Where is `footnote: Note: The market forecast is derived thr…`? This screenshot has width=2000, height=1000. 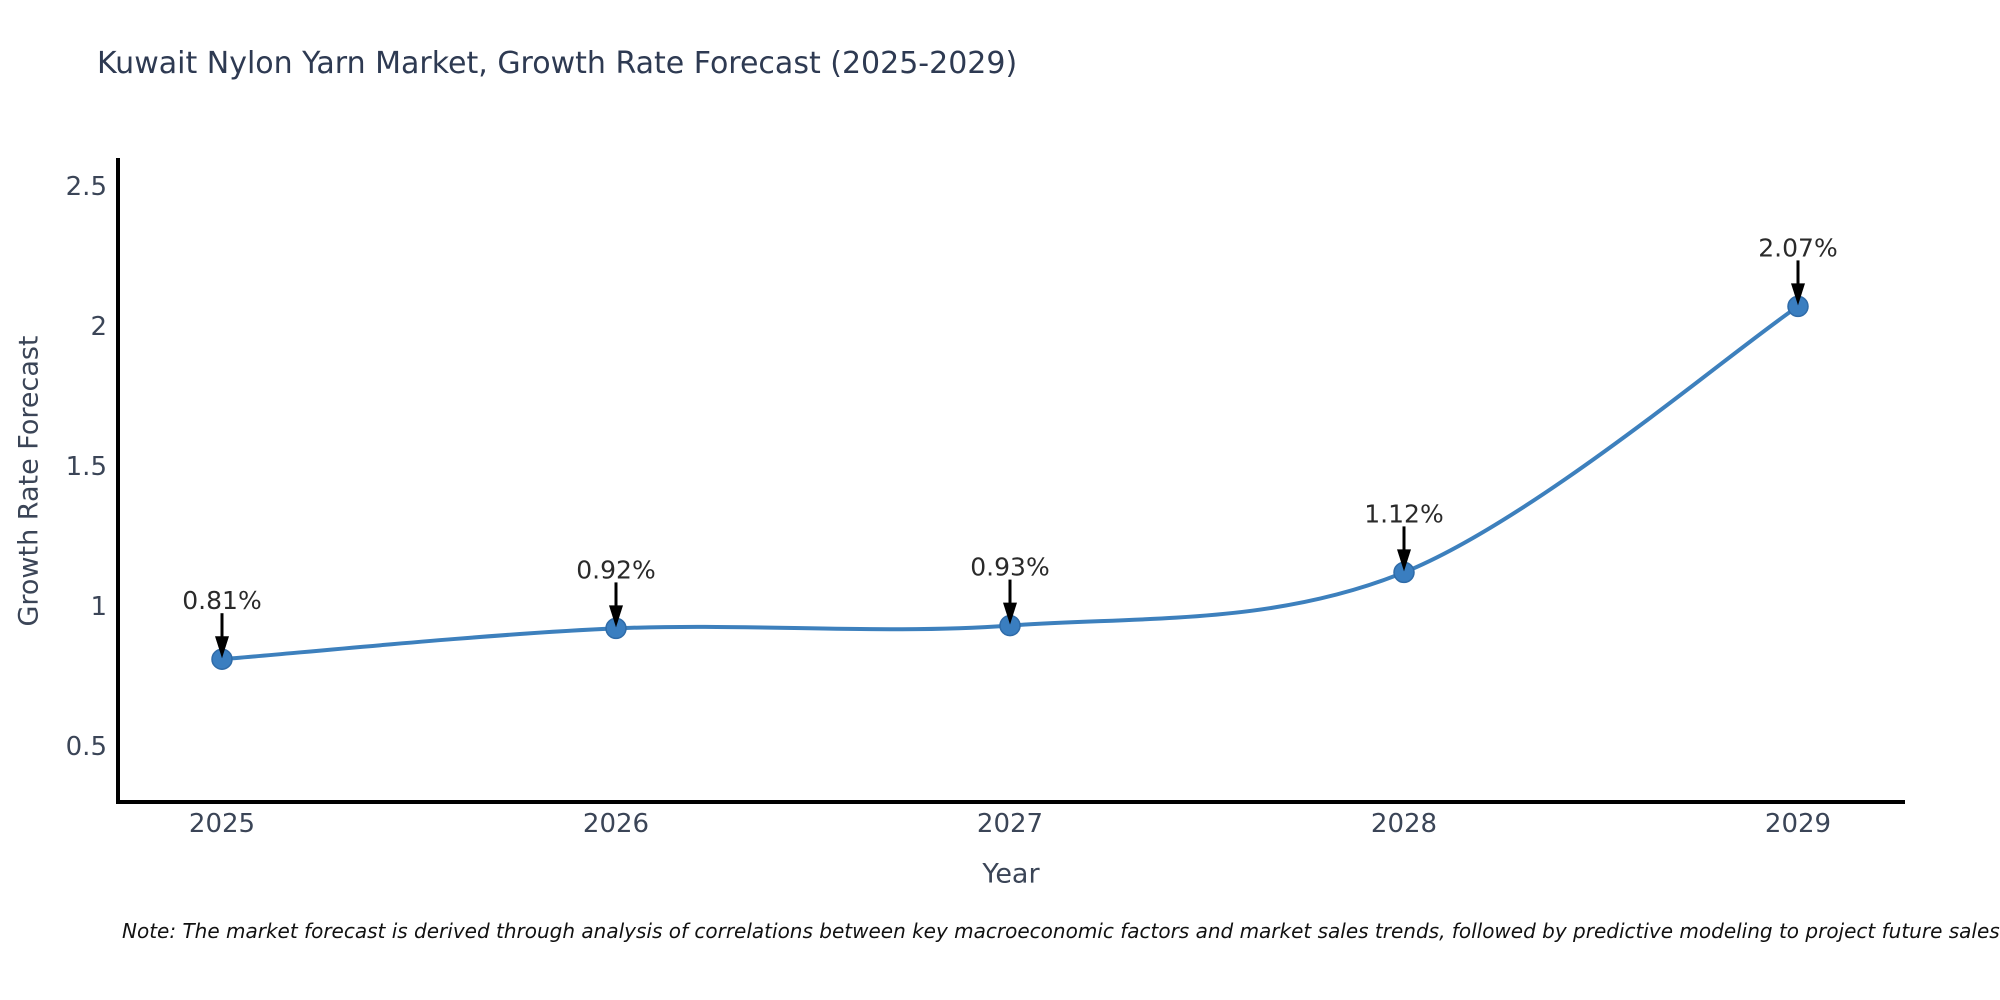 footnote: Note: The market forecast is derived thr… is located at coordinates (1061, 931).